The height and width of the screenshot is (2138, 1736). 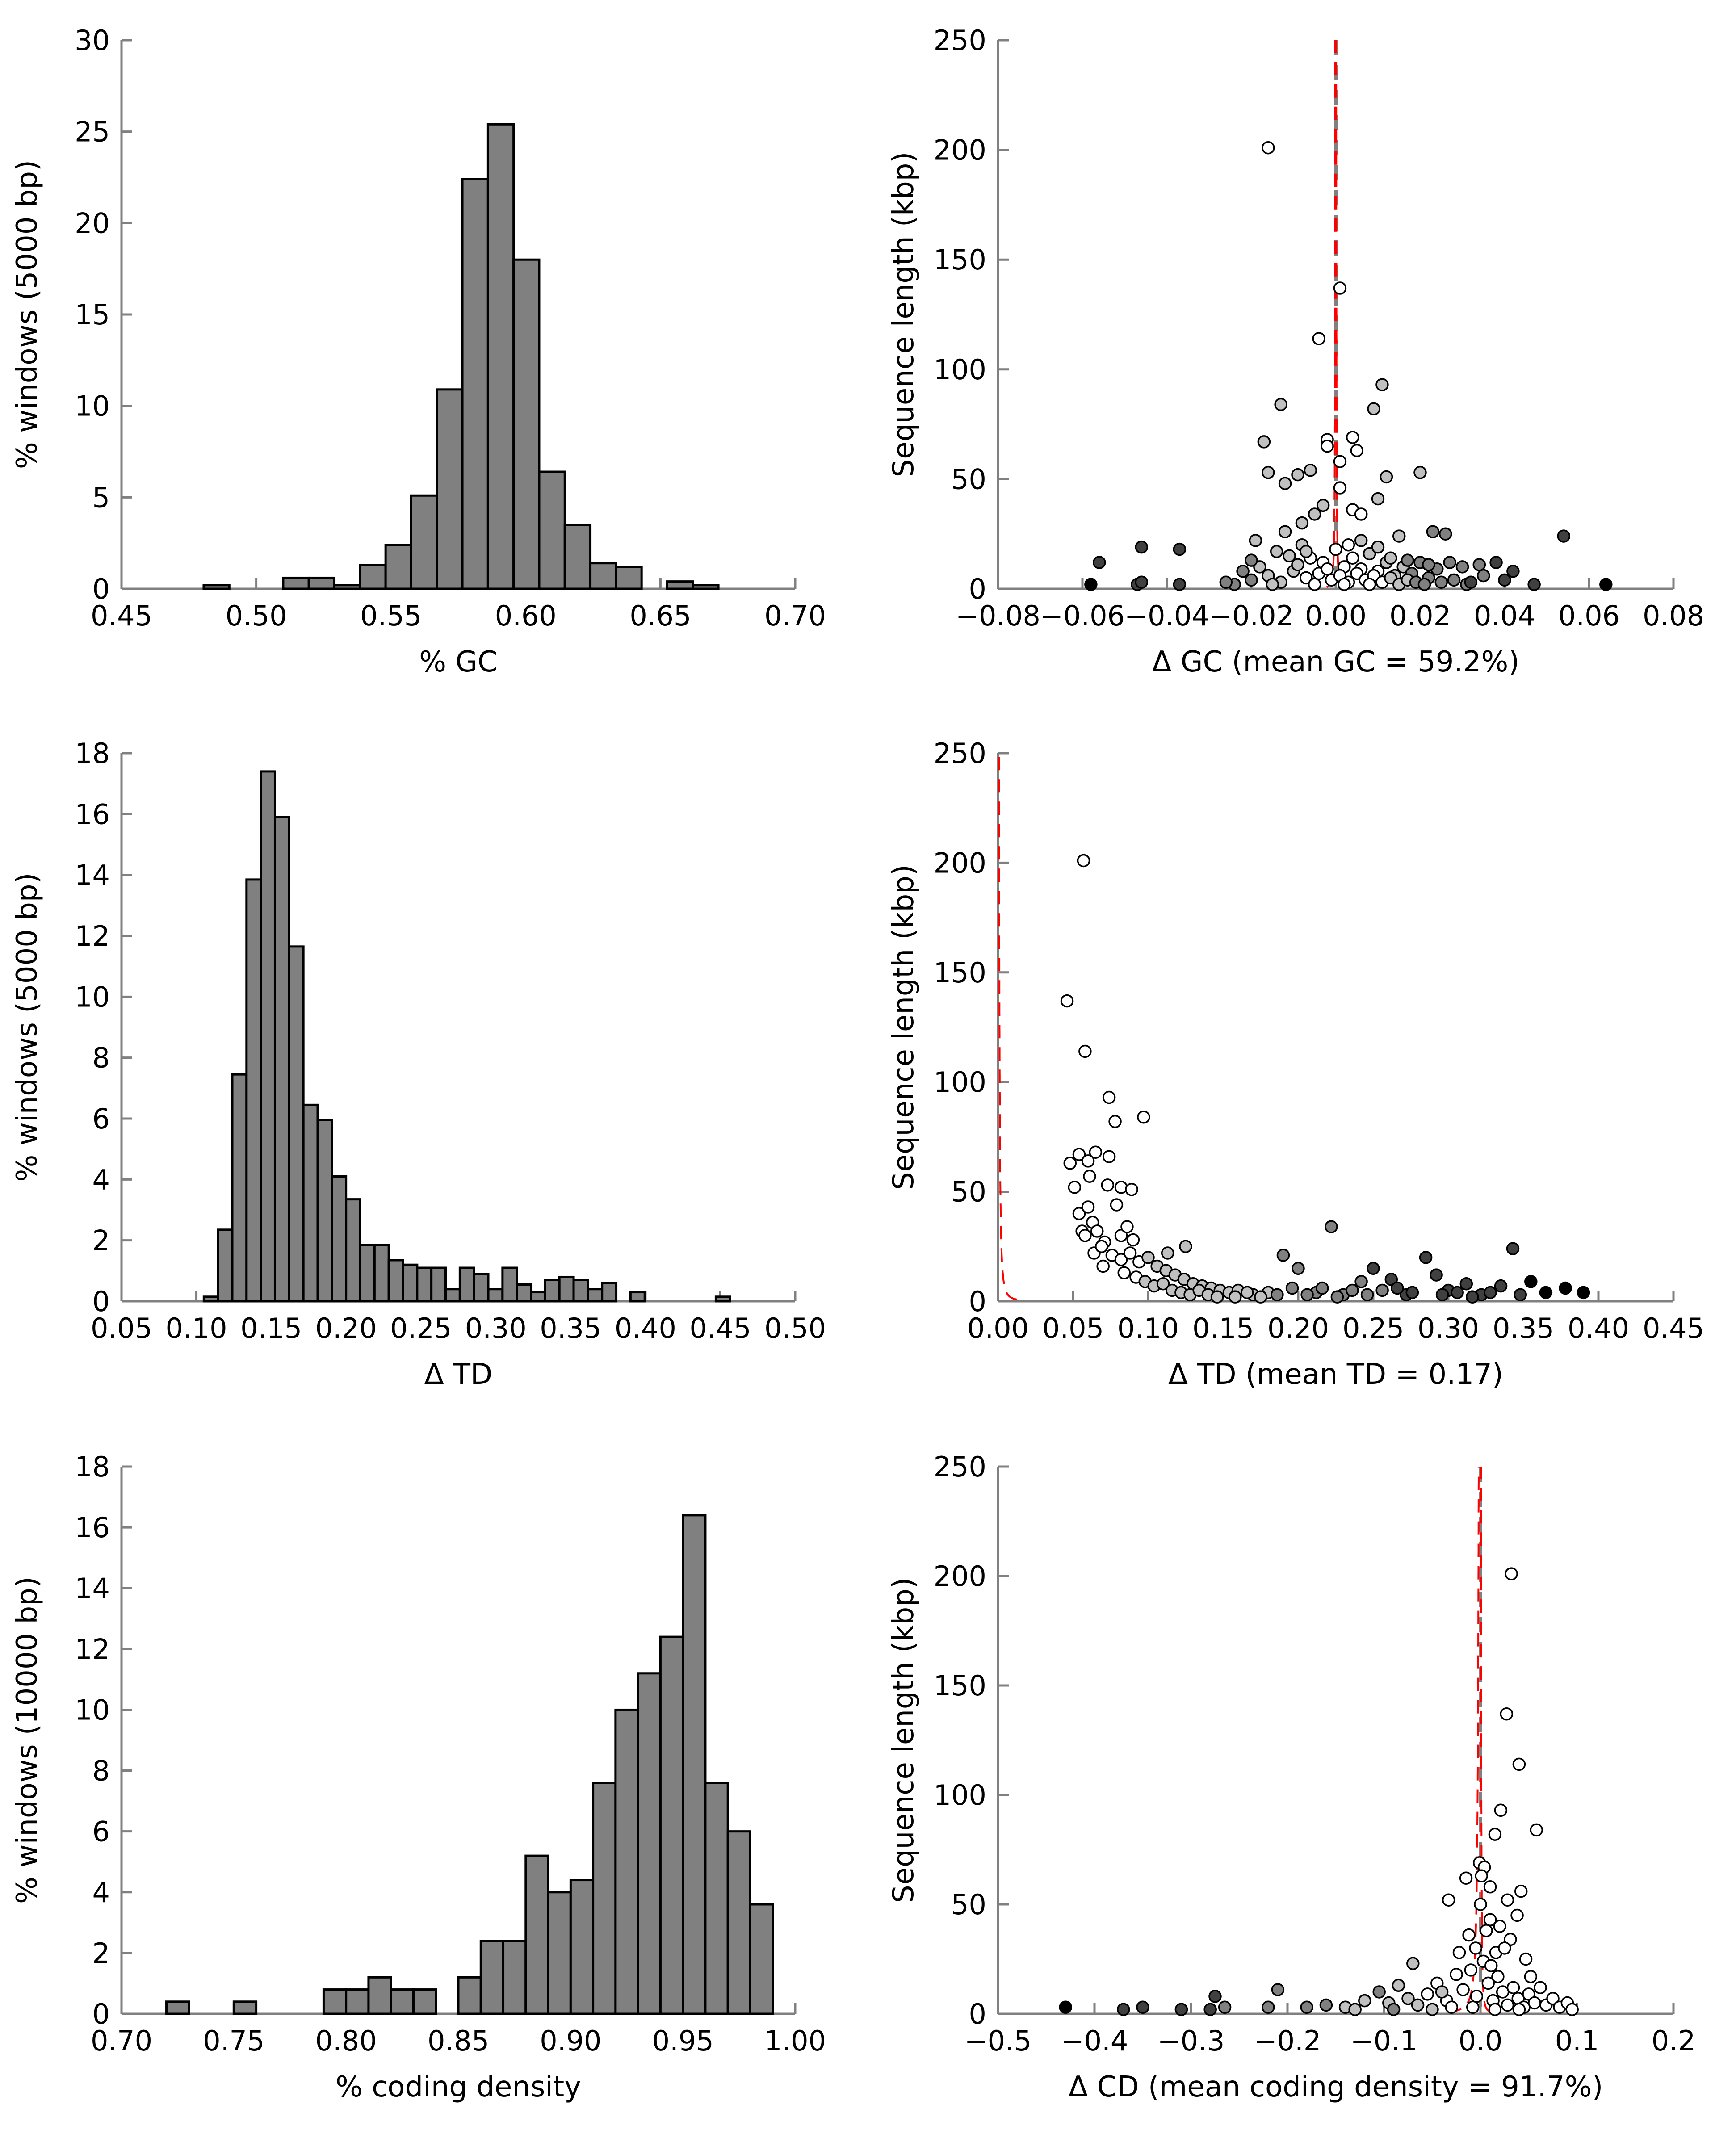 I want to click on x-tick-label: 0.08, so click(x=1673, y=615).